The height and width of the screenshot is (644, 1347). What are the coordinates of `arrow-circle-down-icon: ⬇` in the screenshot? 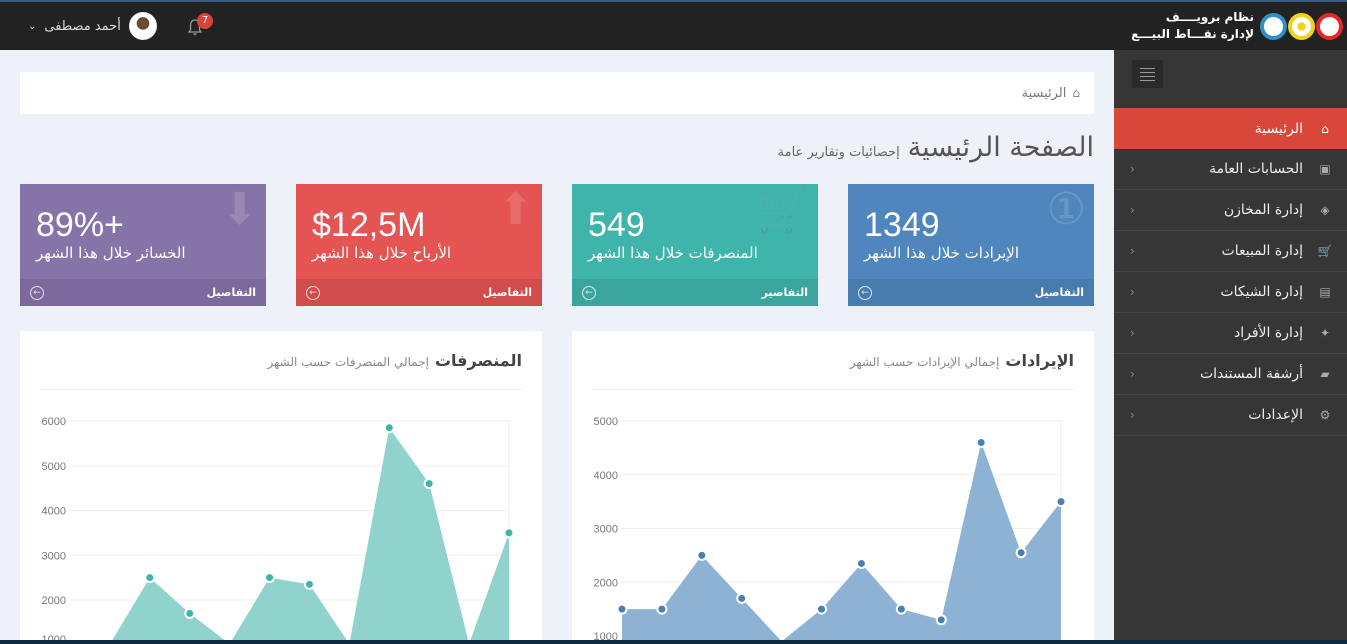 It's located at (239, 209).